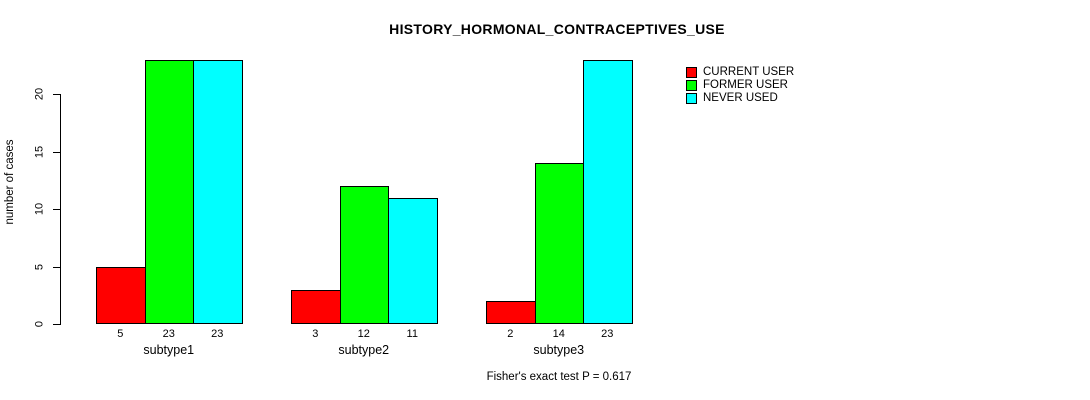 Image resolution: width=1090 pixels, height=400 pixels. Describe the element at coordinates (39, 151) in the screenshot. I see `y-tick-label: 15` at that location.